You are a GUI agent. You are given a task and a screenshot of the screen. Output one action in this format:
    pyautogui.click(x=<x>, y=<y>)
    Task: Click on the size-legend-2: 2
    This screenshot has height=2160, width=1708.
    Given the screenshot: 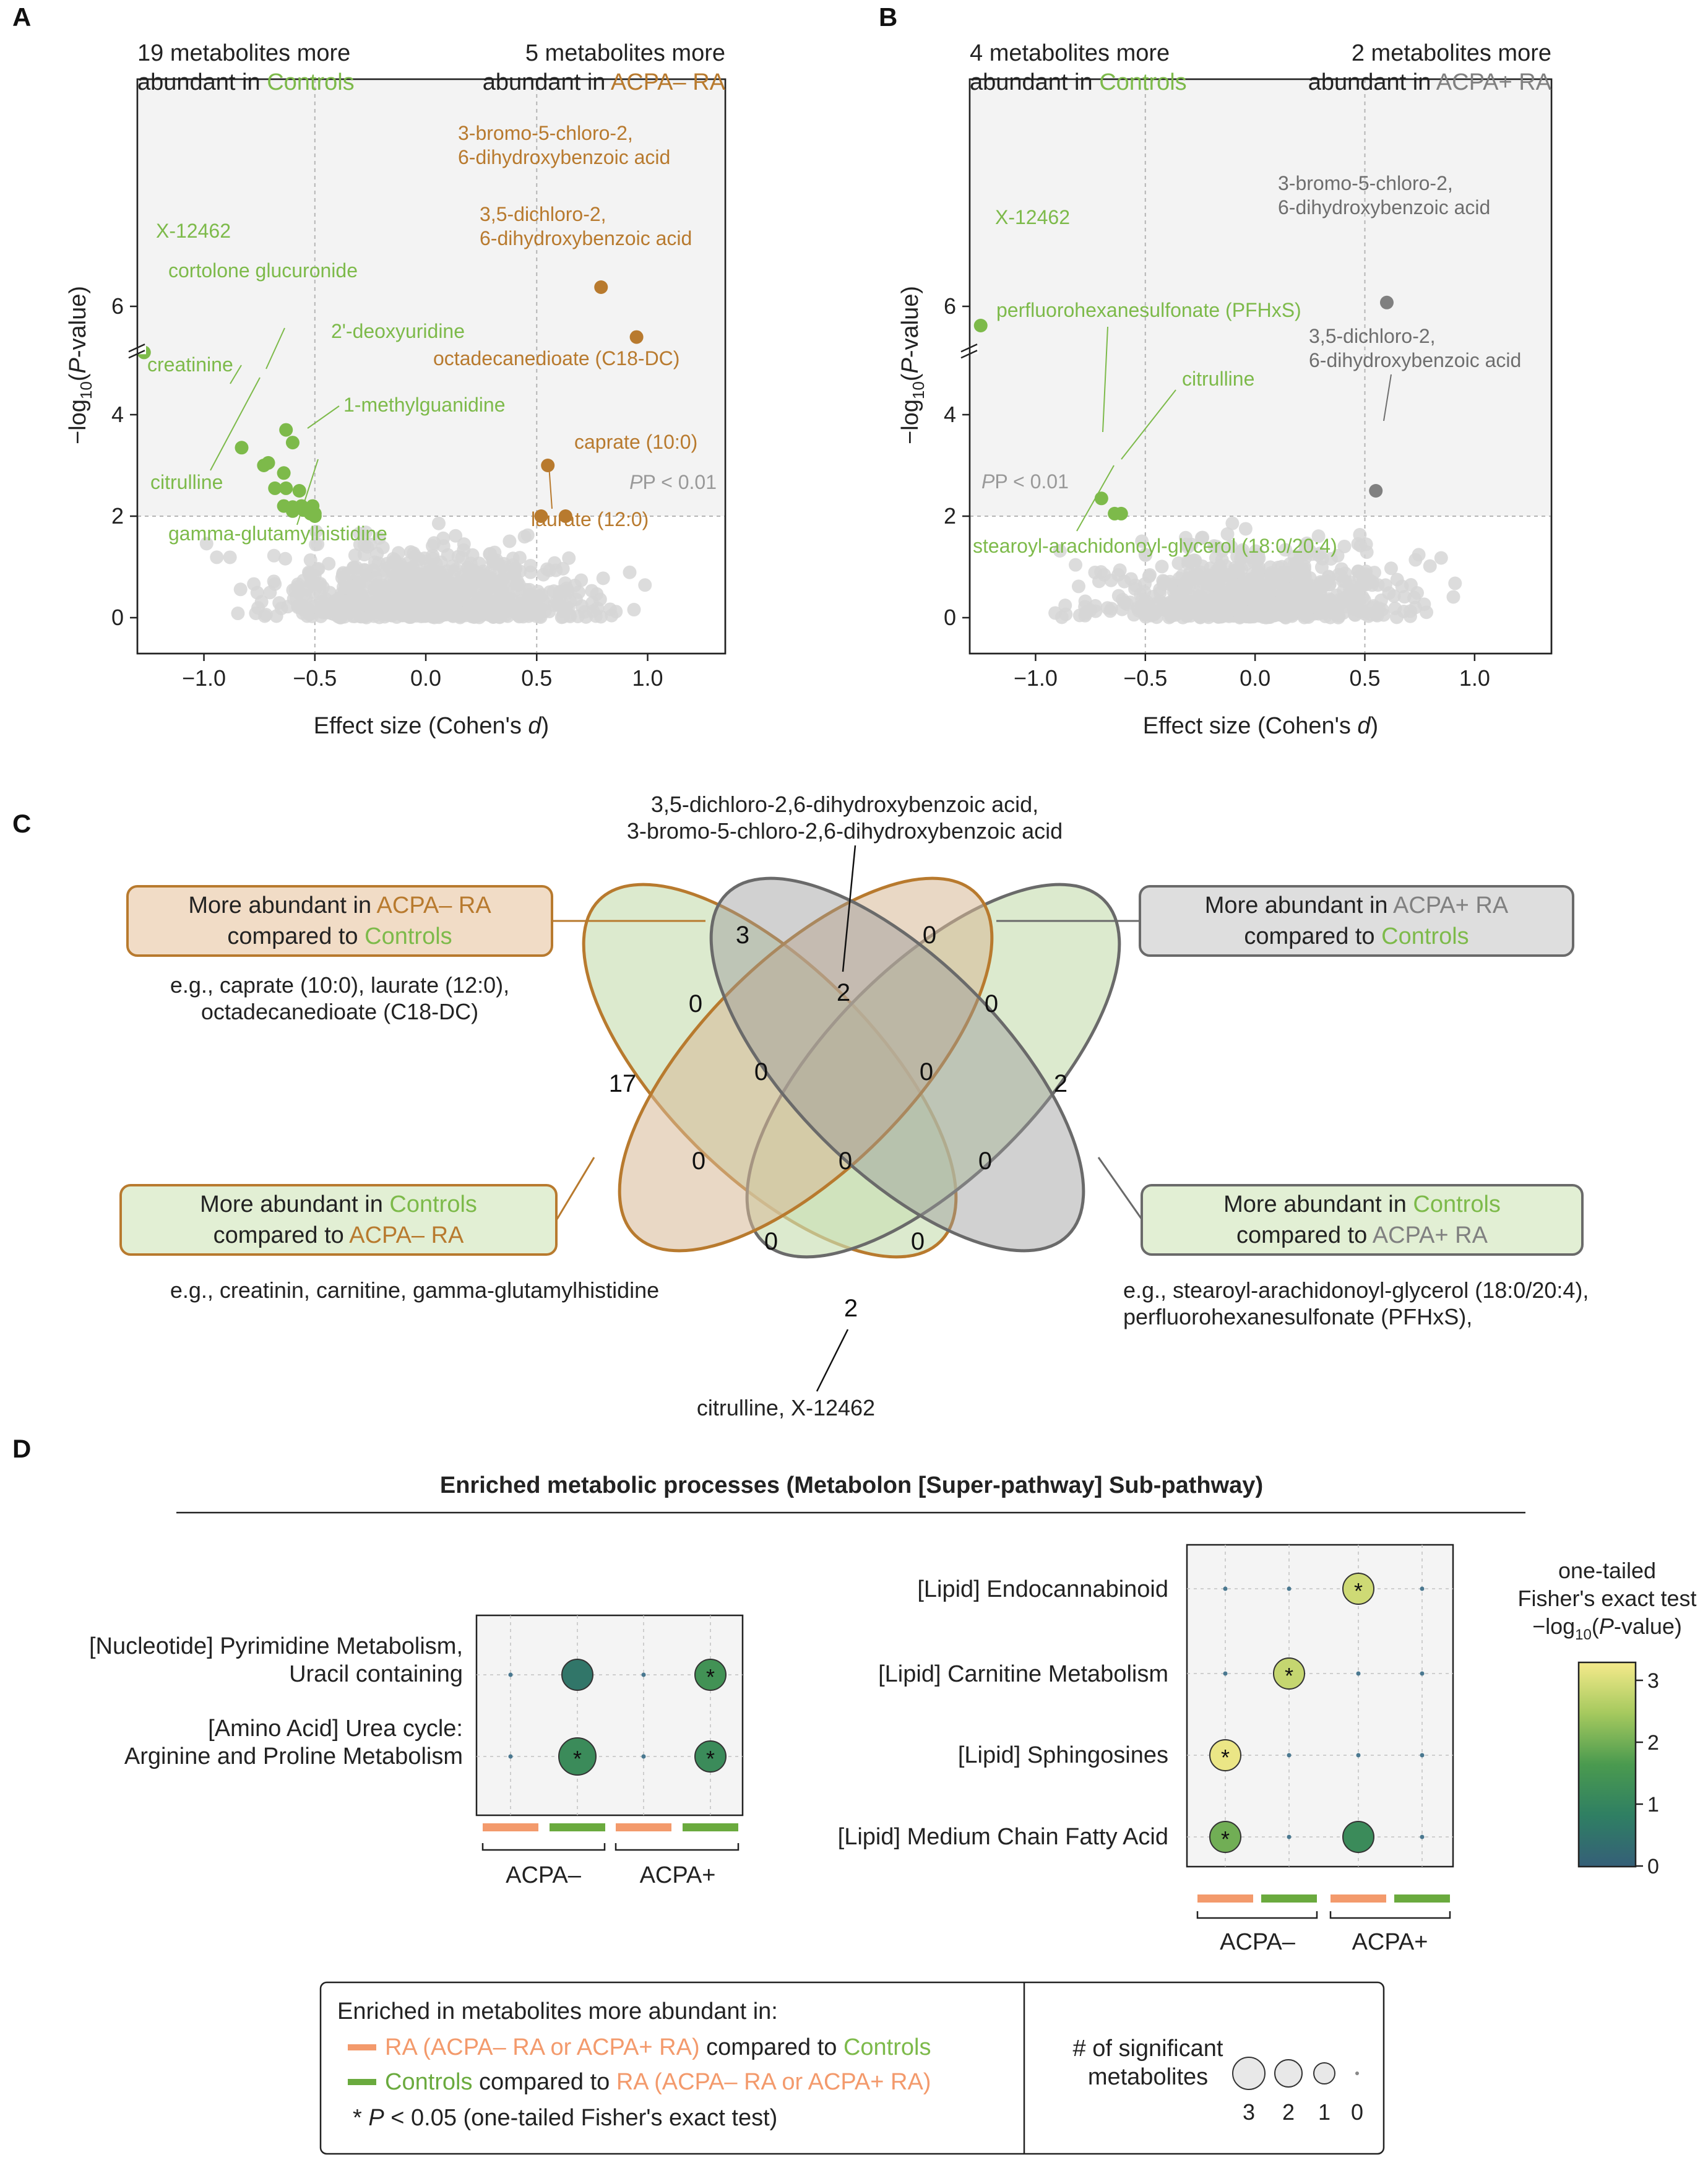 What is the action you would take?
    pyautogui.click(x=1288, y=2112)
    